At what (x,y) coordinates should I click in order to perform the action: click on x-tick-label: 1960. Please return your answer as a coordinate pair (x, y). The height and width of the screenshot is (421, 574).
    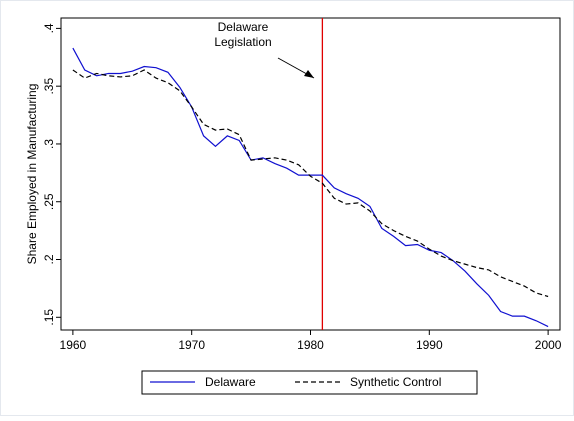
    Looking at the image, I should click on (73, 345).